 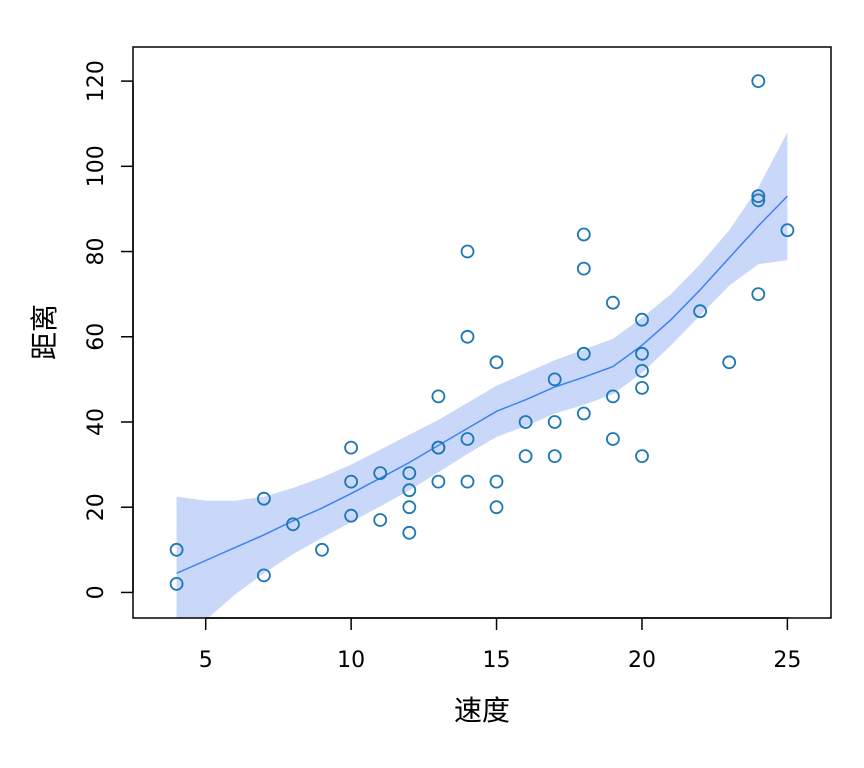 What do you see at coordinates (206, 660) in the screenshot?
I see `x-tick-label: 5` at bounding box center [206, 660].